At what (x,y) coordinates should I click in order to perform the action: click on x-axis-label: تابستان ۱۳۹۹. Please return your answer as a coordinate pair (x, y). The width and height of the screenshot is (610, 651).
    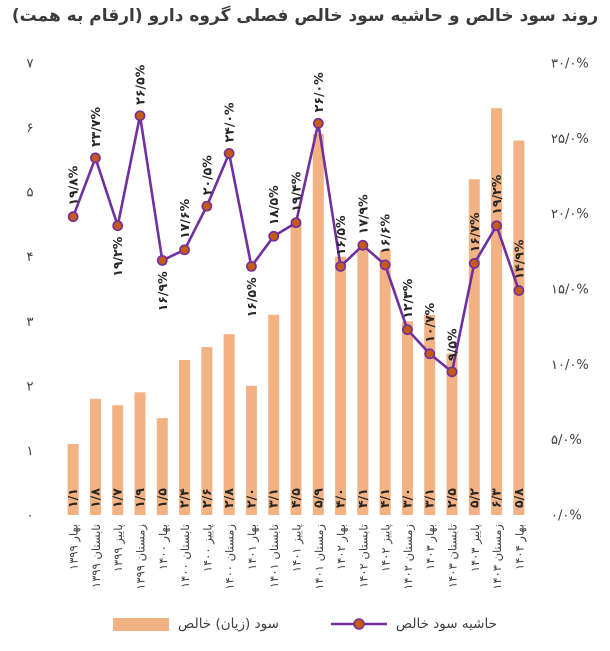
    Looking at the image, I should click on (96, 556).